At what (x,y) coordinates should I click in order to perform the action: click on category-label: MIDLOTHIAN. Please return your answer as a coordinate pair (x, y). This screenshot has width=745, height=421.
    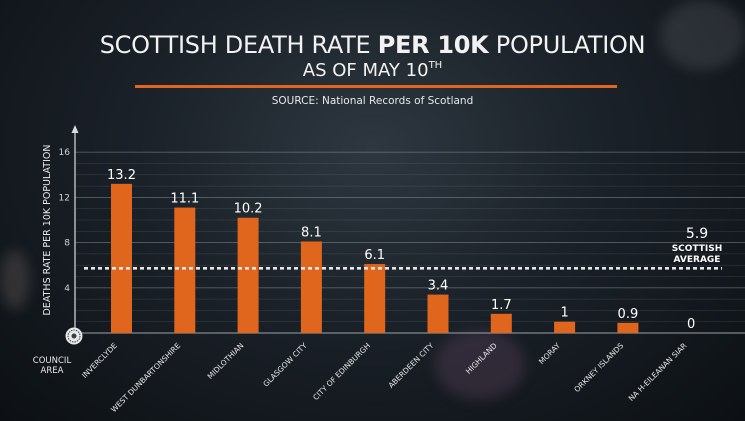
    Looking at the image, I should click on (226, 361).